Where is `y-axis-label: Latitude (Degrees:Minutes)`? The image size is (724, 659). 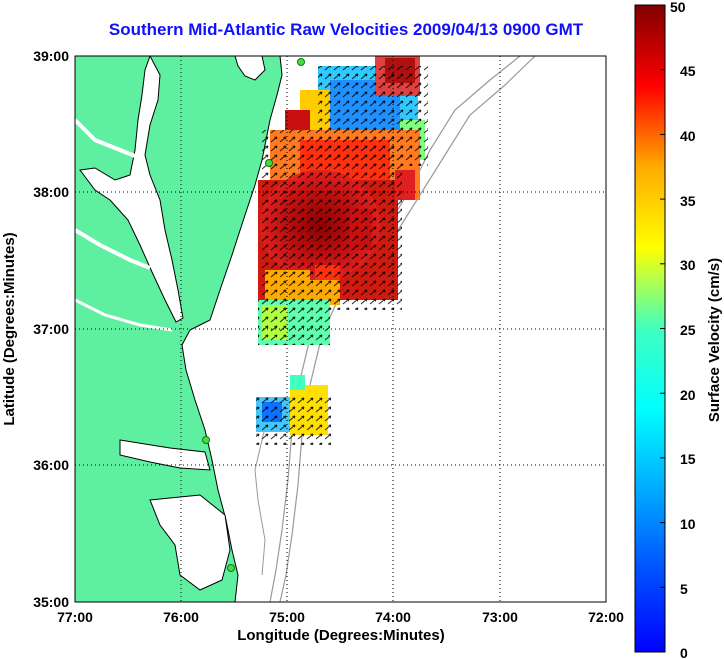 y-axis-label: Latitude (Degrees:Minutes) is located at coordinates (9, 328).